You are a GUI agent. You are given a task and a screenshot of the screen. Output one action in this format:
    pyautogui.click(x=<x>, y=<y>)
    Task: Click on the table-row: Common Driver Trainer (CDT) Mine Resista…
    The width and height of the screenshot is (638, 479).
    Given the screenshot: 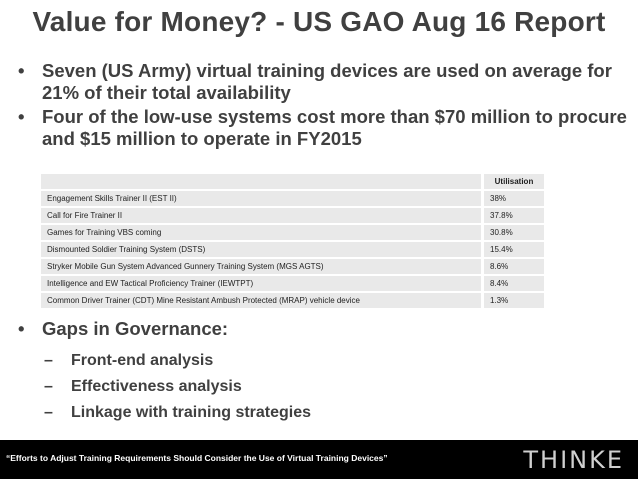 What is the action you would take?
    pyautogui.click(x=292, y=300)
    